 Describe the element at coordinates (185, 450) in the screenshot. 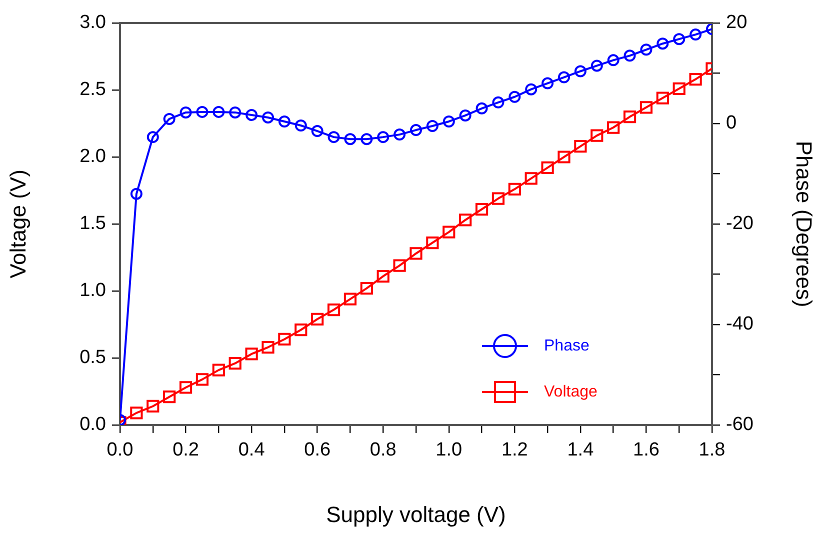

I see `x-tick-label: 0.2` at that location.